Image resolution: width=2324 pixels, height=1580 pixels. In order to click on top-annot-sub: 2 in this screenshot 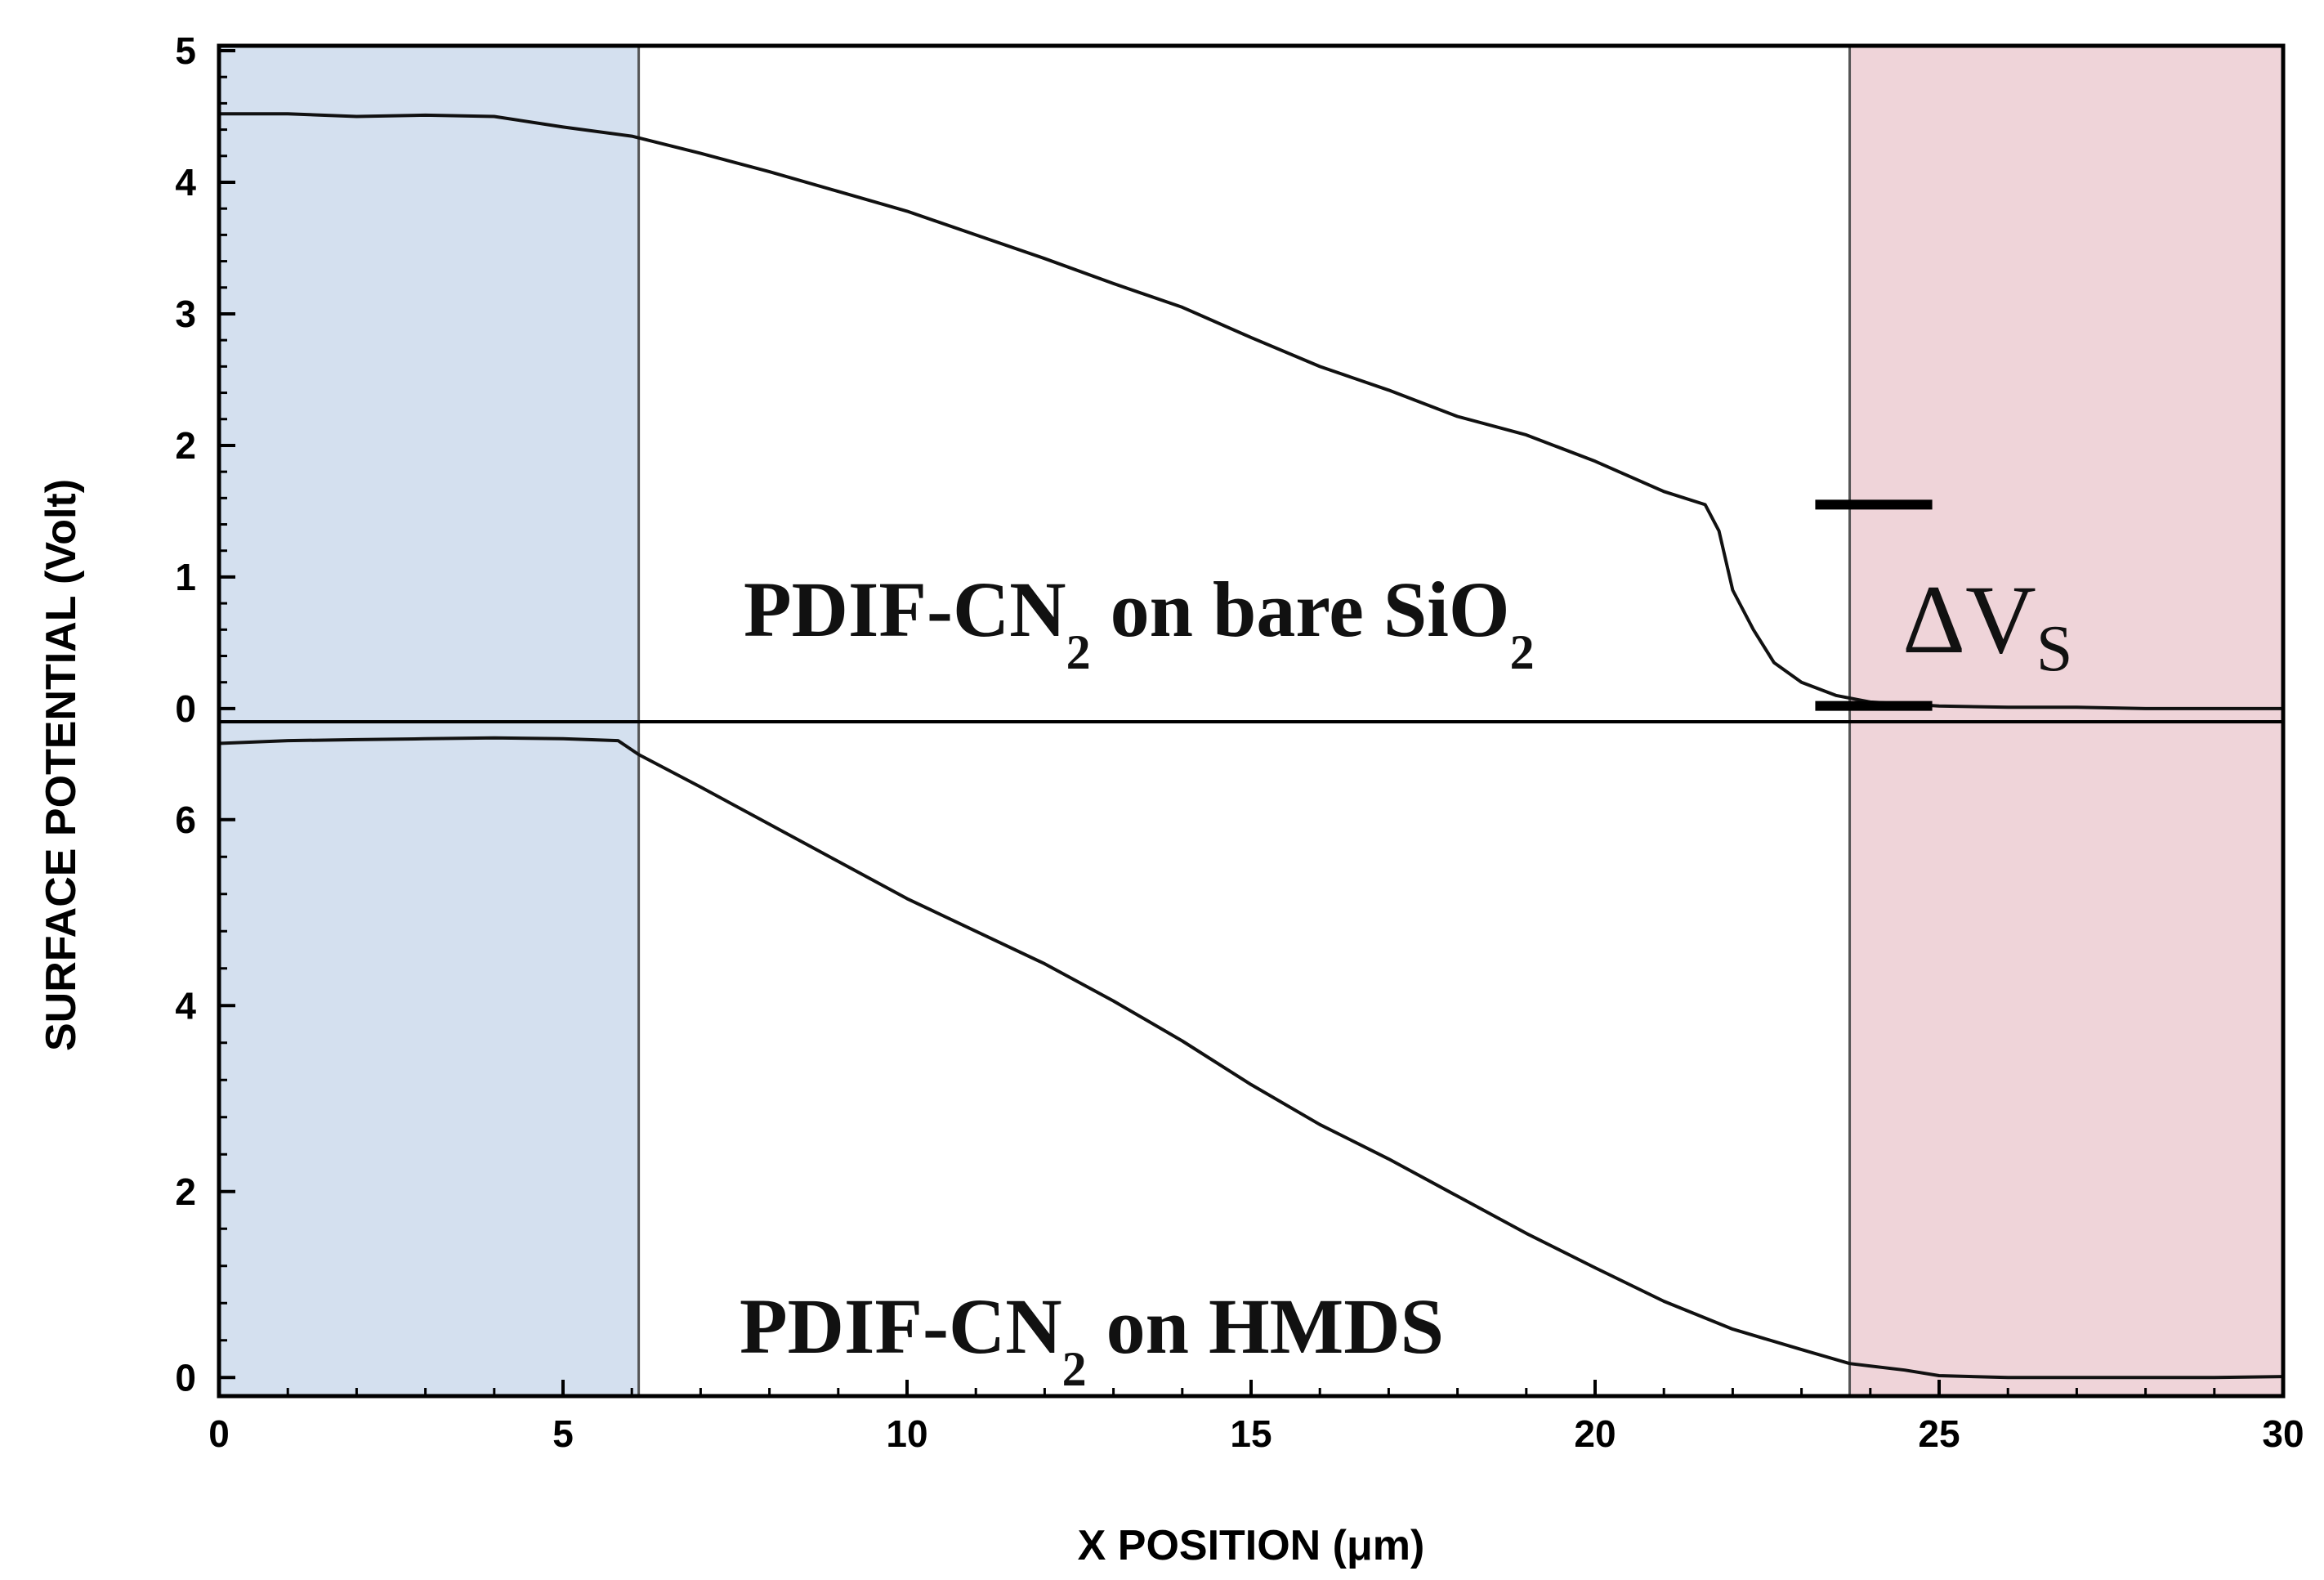, I will do `click(1078, 652)`.